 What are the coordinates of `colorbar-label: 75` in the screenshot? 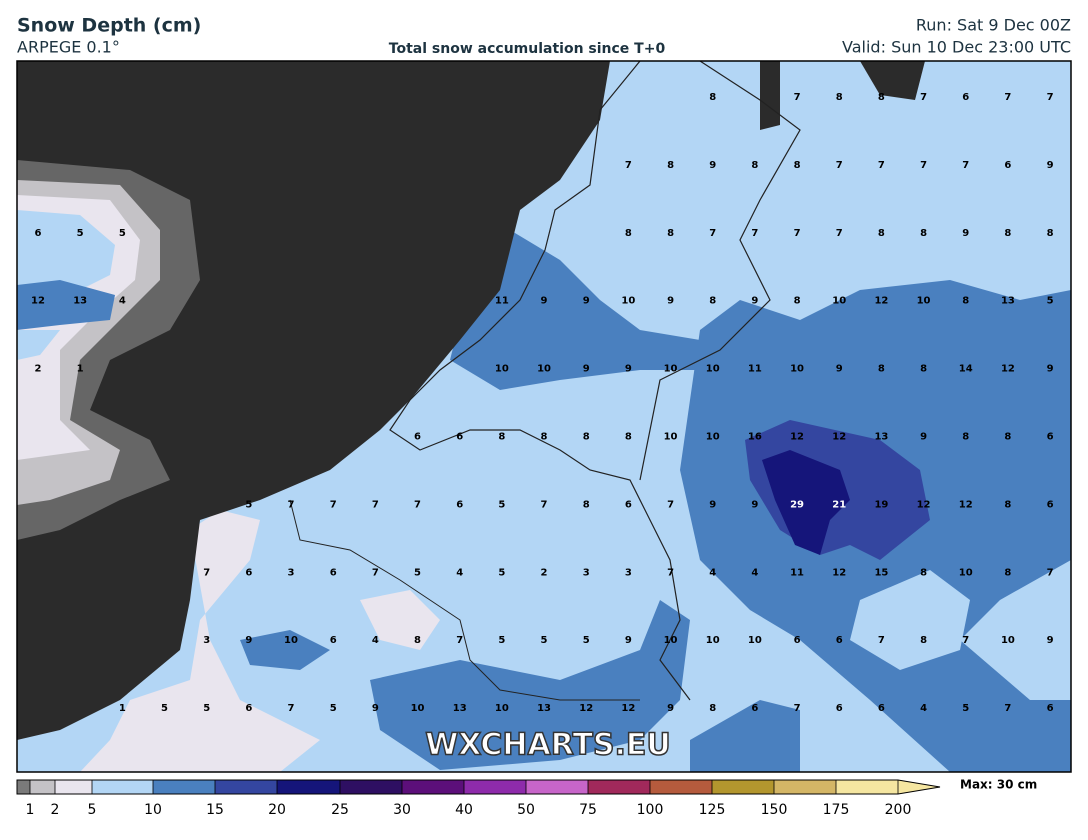 It's located at (588, 810).